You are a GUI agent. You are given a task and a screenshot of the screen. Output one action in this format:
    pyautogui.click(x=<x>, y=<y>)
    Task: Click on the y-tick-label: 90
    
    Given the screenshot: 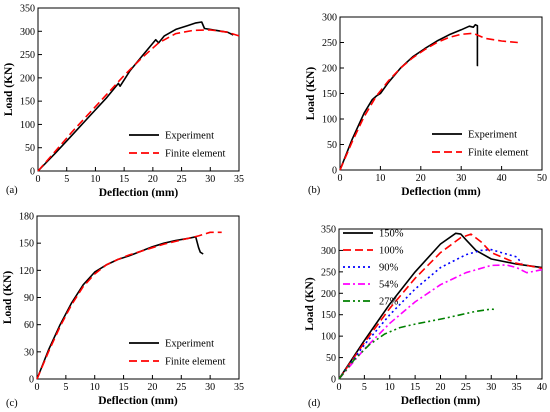 What is the action you would take?
    pyautogui.click(x=29, y=298)
    